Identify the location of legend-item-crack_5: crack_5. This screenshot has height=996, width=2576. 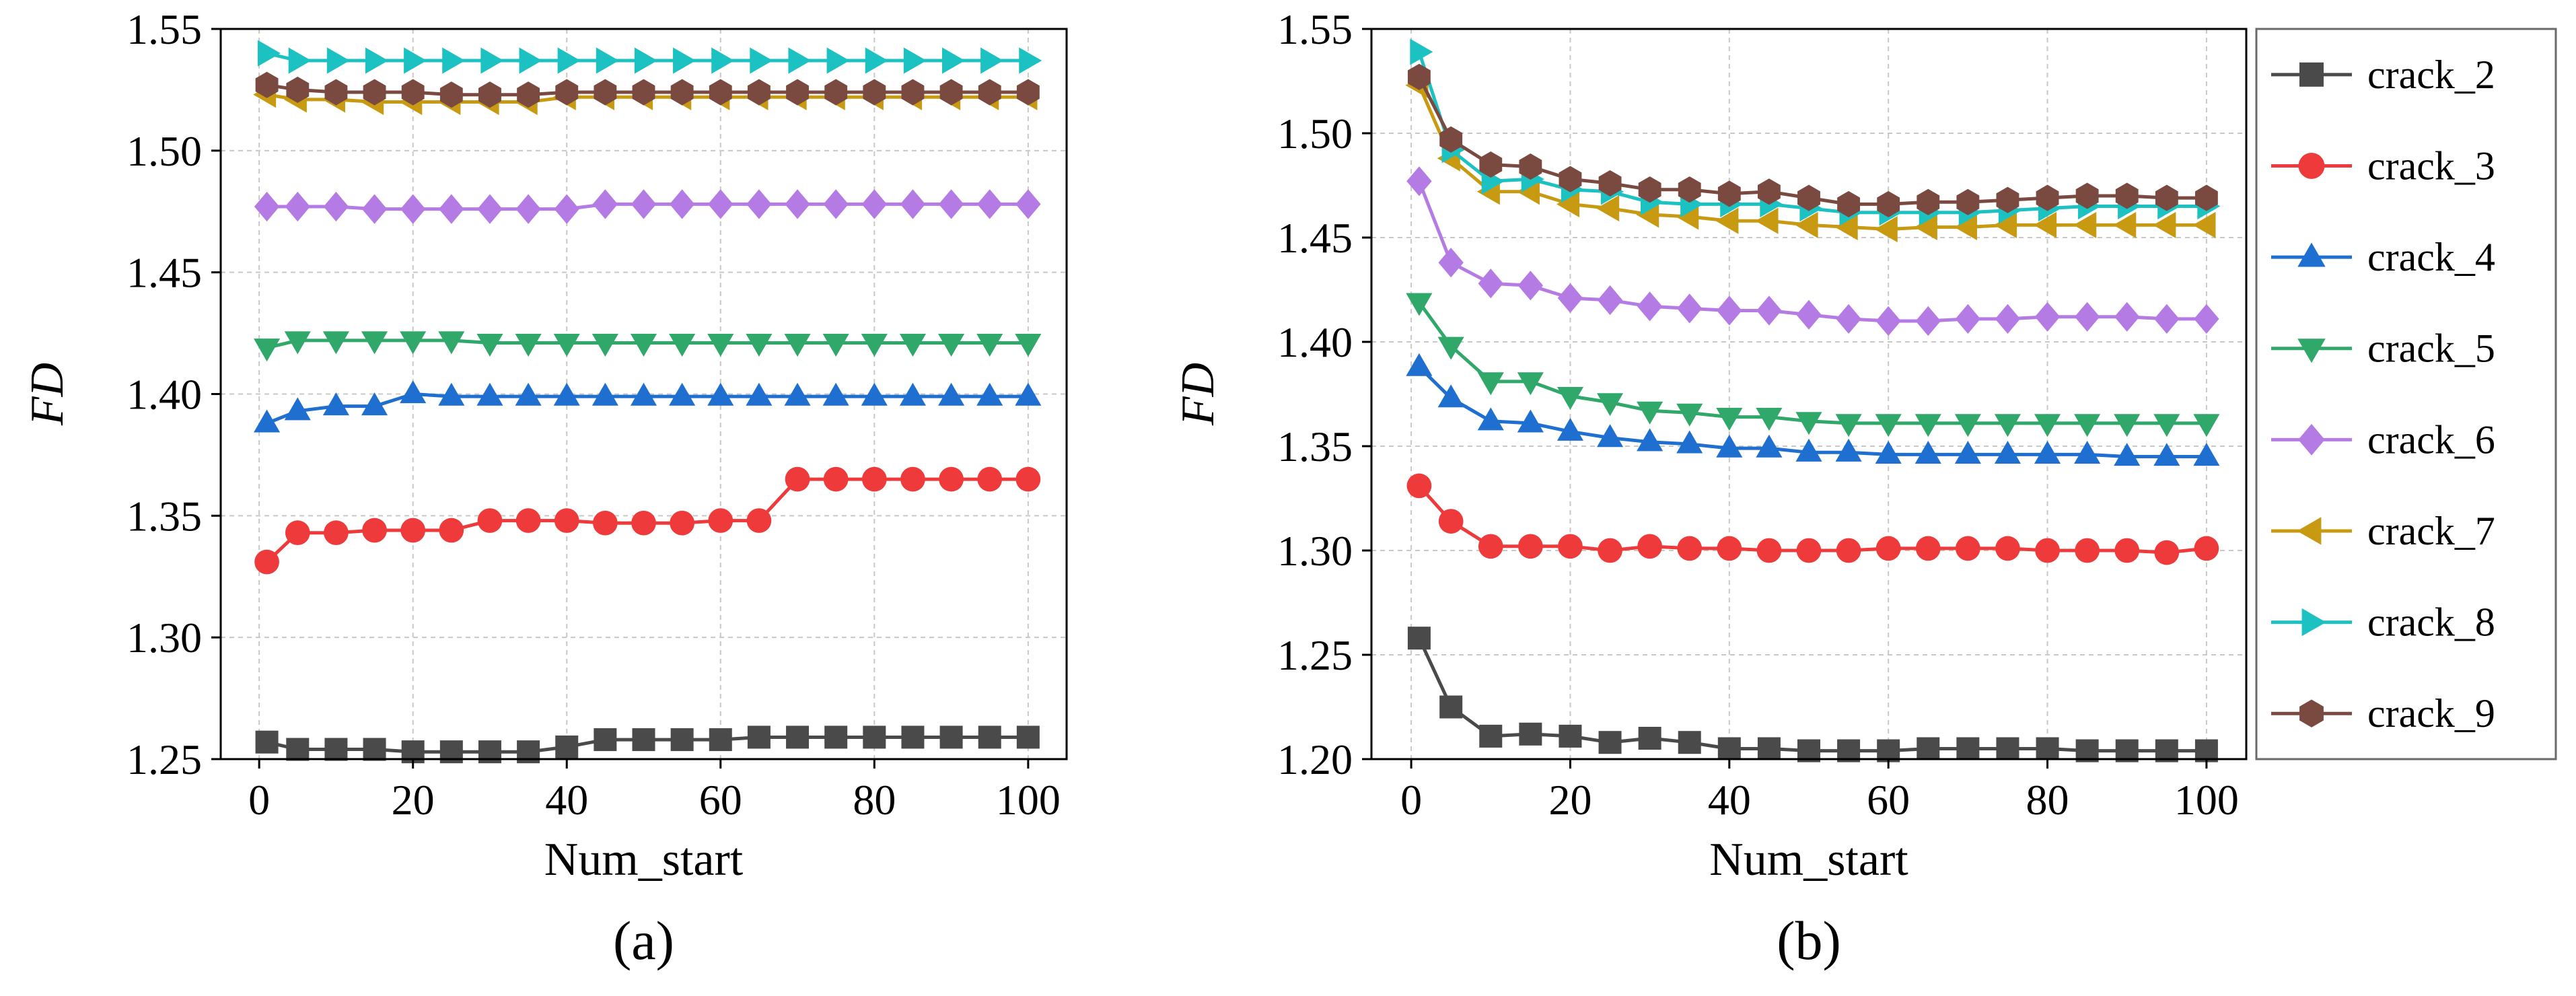
(2383, 349).